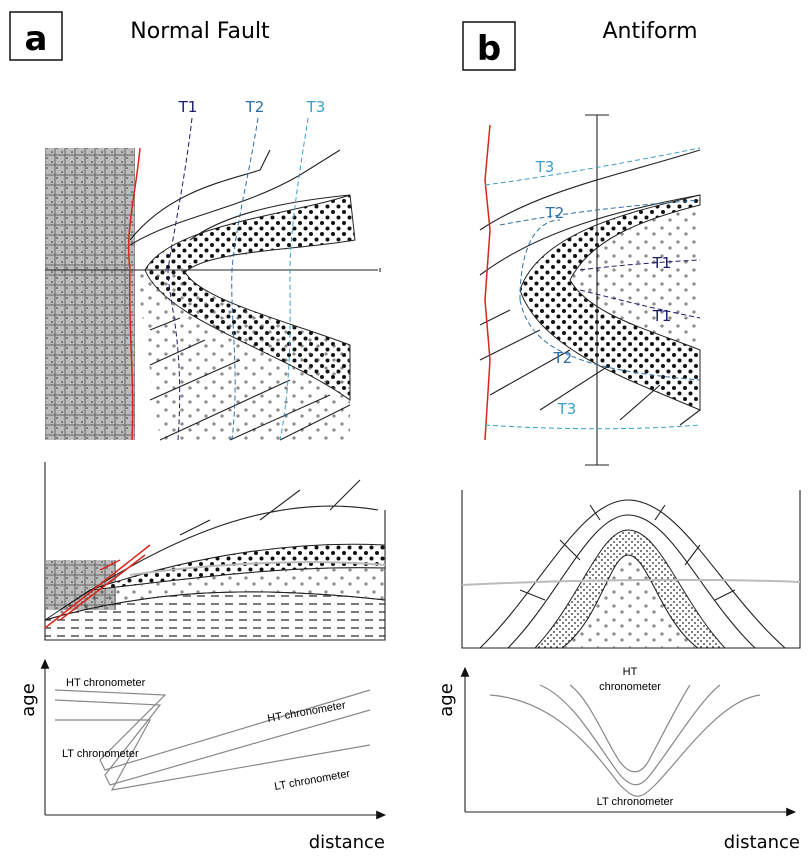 Image resolution: width=809 pixels, height=857 pixels. I want to click on panel-title: Antiform, so click(649, 31).